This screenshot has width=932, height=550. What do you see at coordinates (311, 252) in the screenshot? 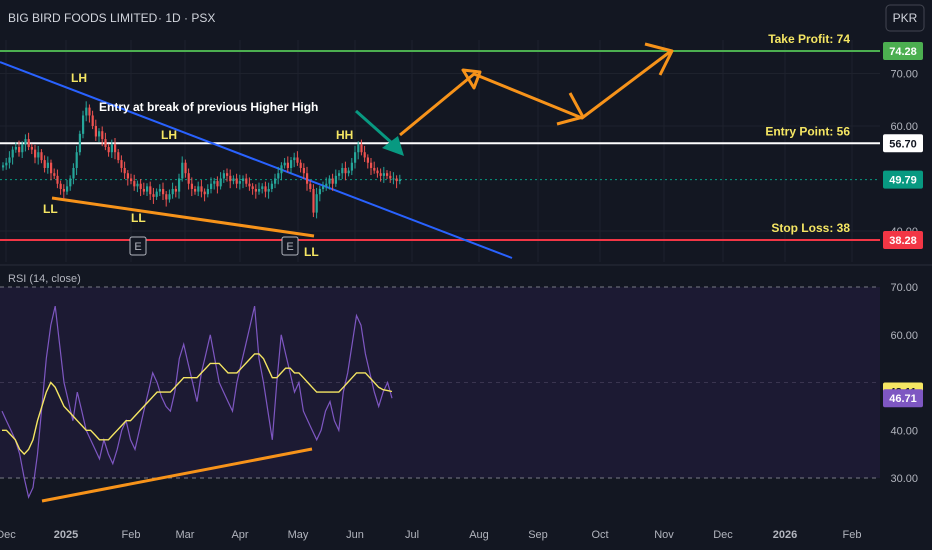
I see `swing-label-ll-3: LL` at bounding box center [311, 252].